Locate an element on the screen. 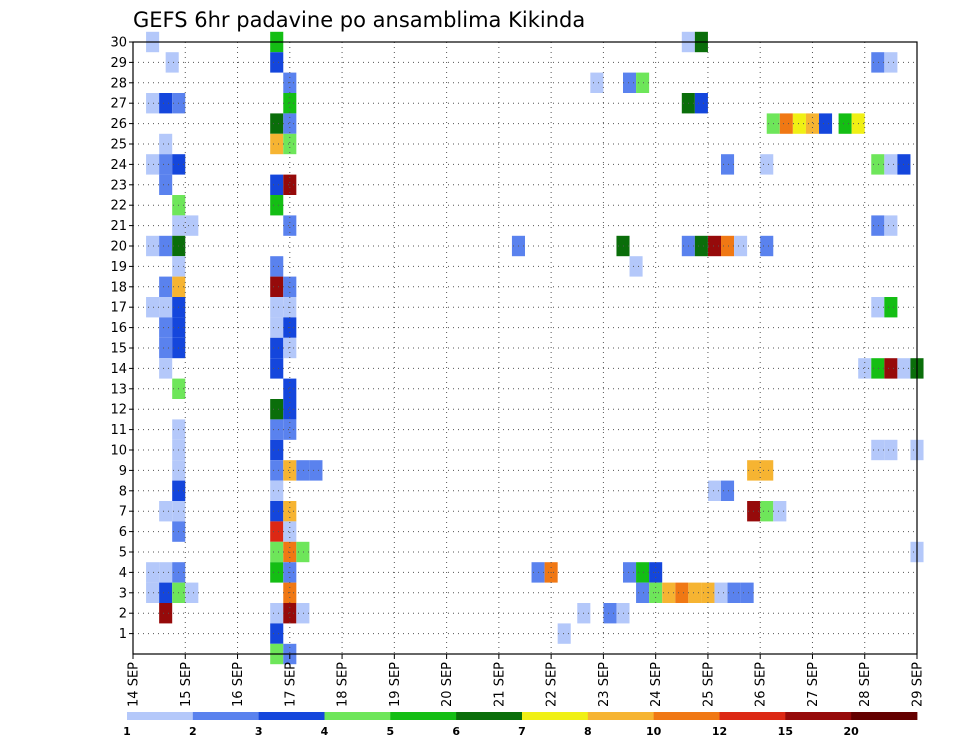 The width and height of the screenshot is (960, 742). x-tick-label: 29 SEP is located at coordinates (918, 684).